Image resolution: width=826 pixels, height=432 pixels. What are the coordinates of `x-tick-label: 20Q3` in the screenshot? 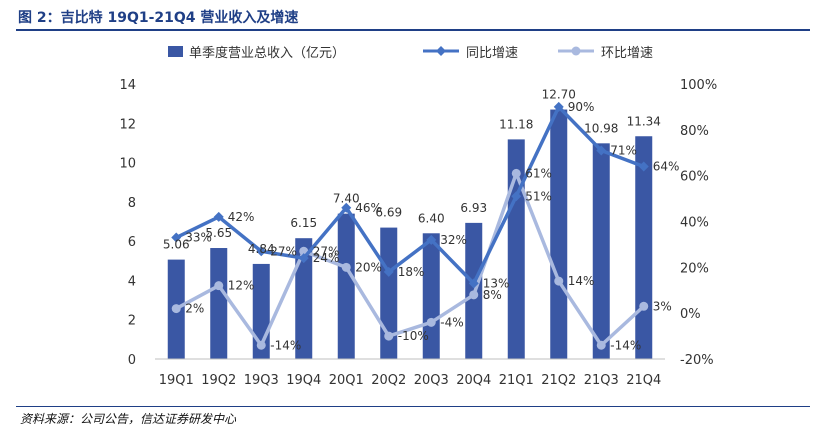 It's located at (431, 380).